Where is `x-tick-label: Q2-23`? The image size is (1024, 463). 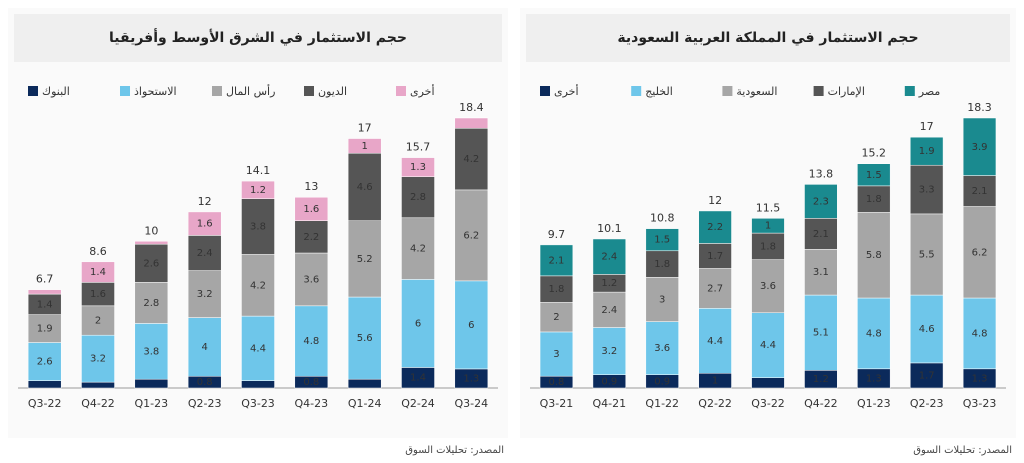
x-tick-label: Q2-23 is located at coordinates (927, 403).